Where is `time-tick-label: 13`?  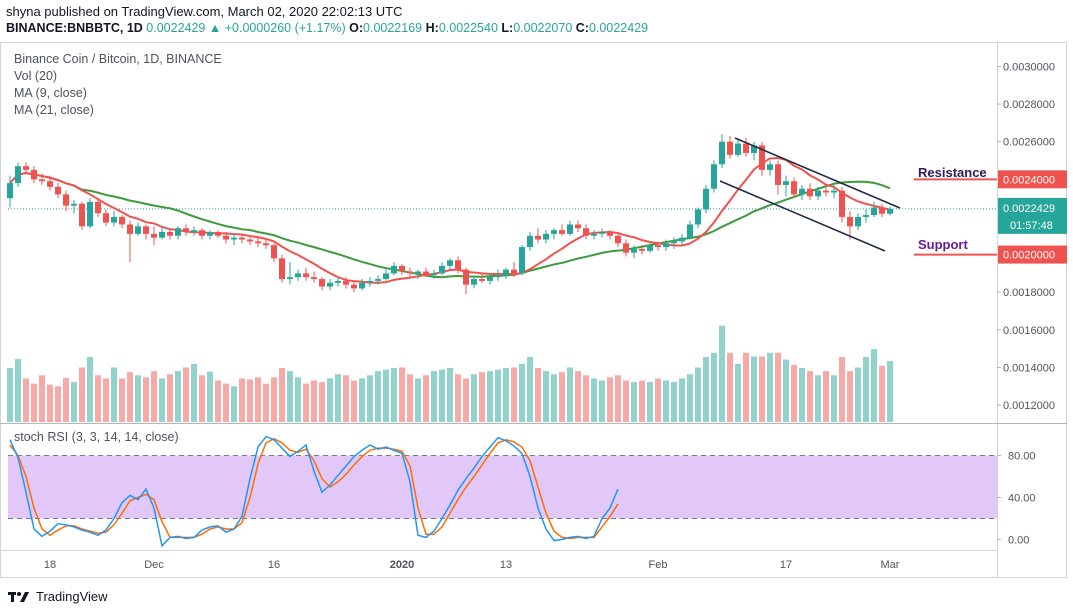
time-tick-label: 13 is located at coordinates (506, 565).